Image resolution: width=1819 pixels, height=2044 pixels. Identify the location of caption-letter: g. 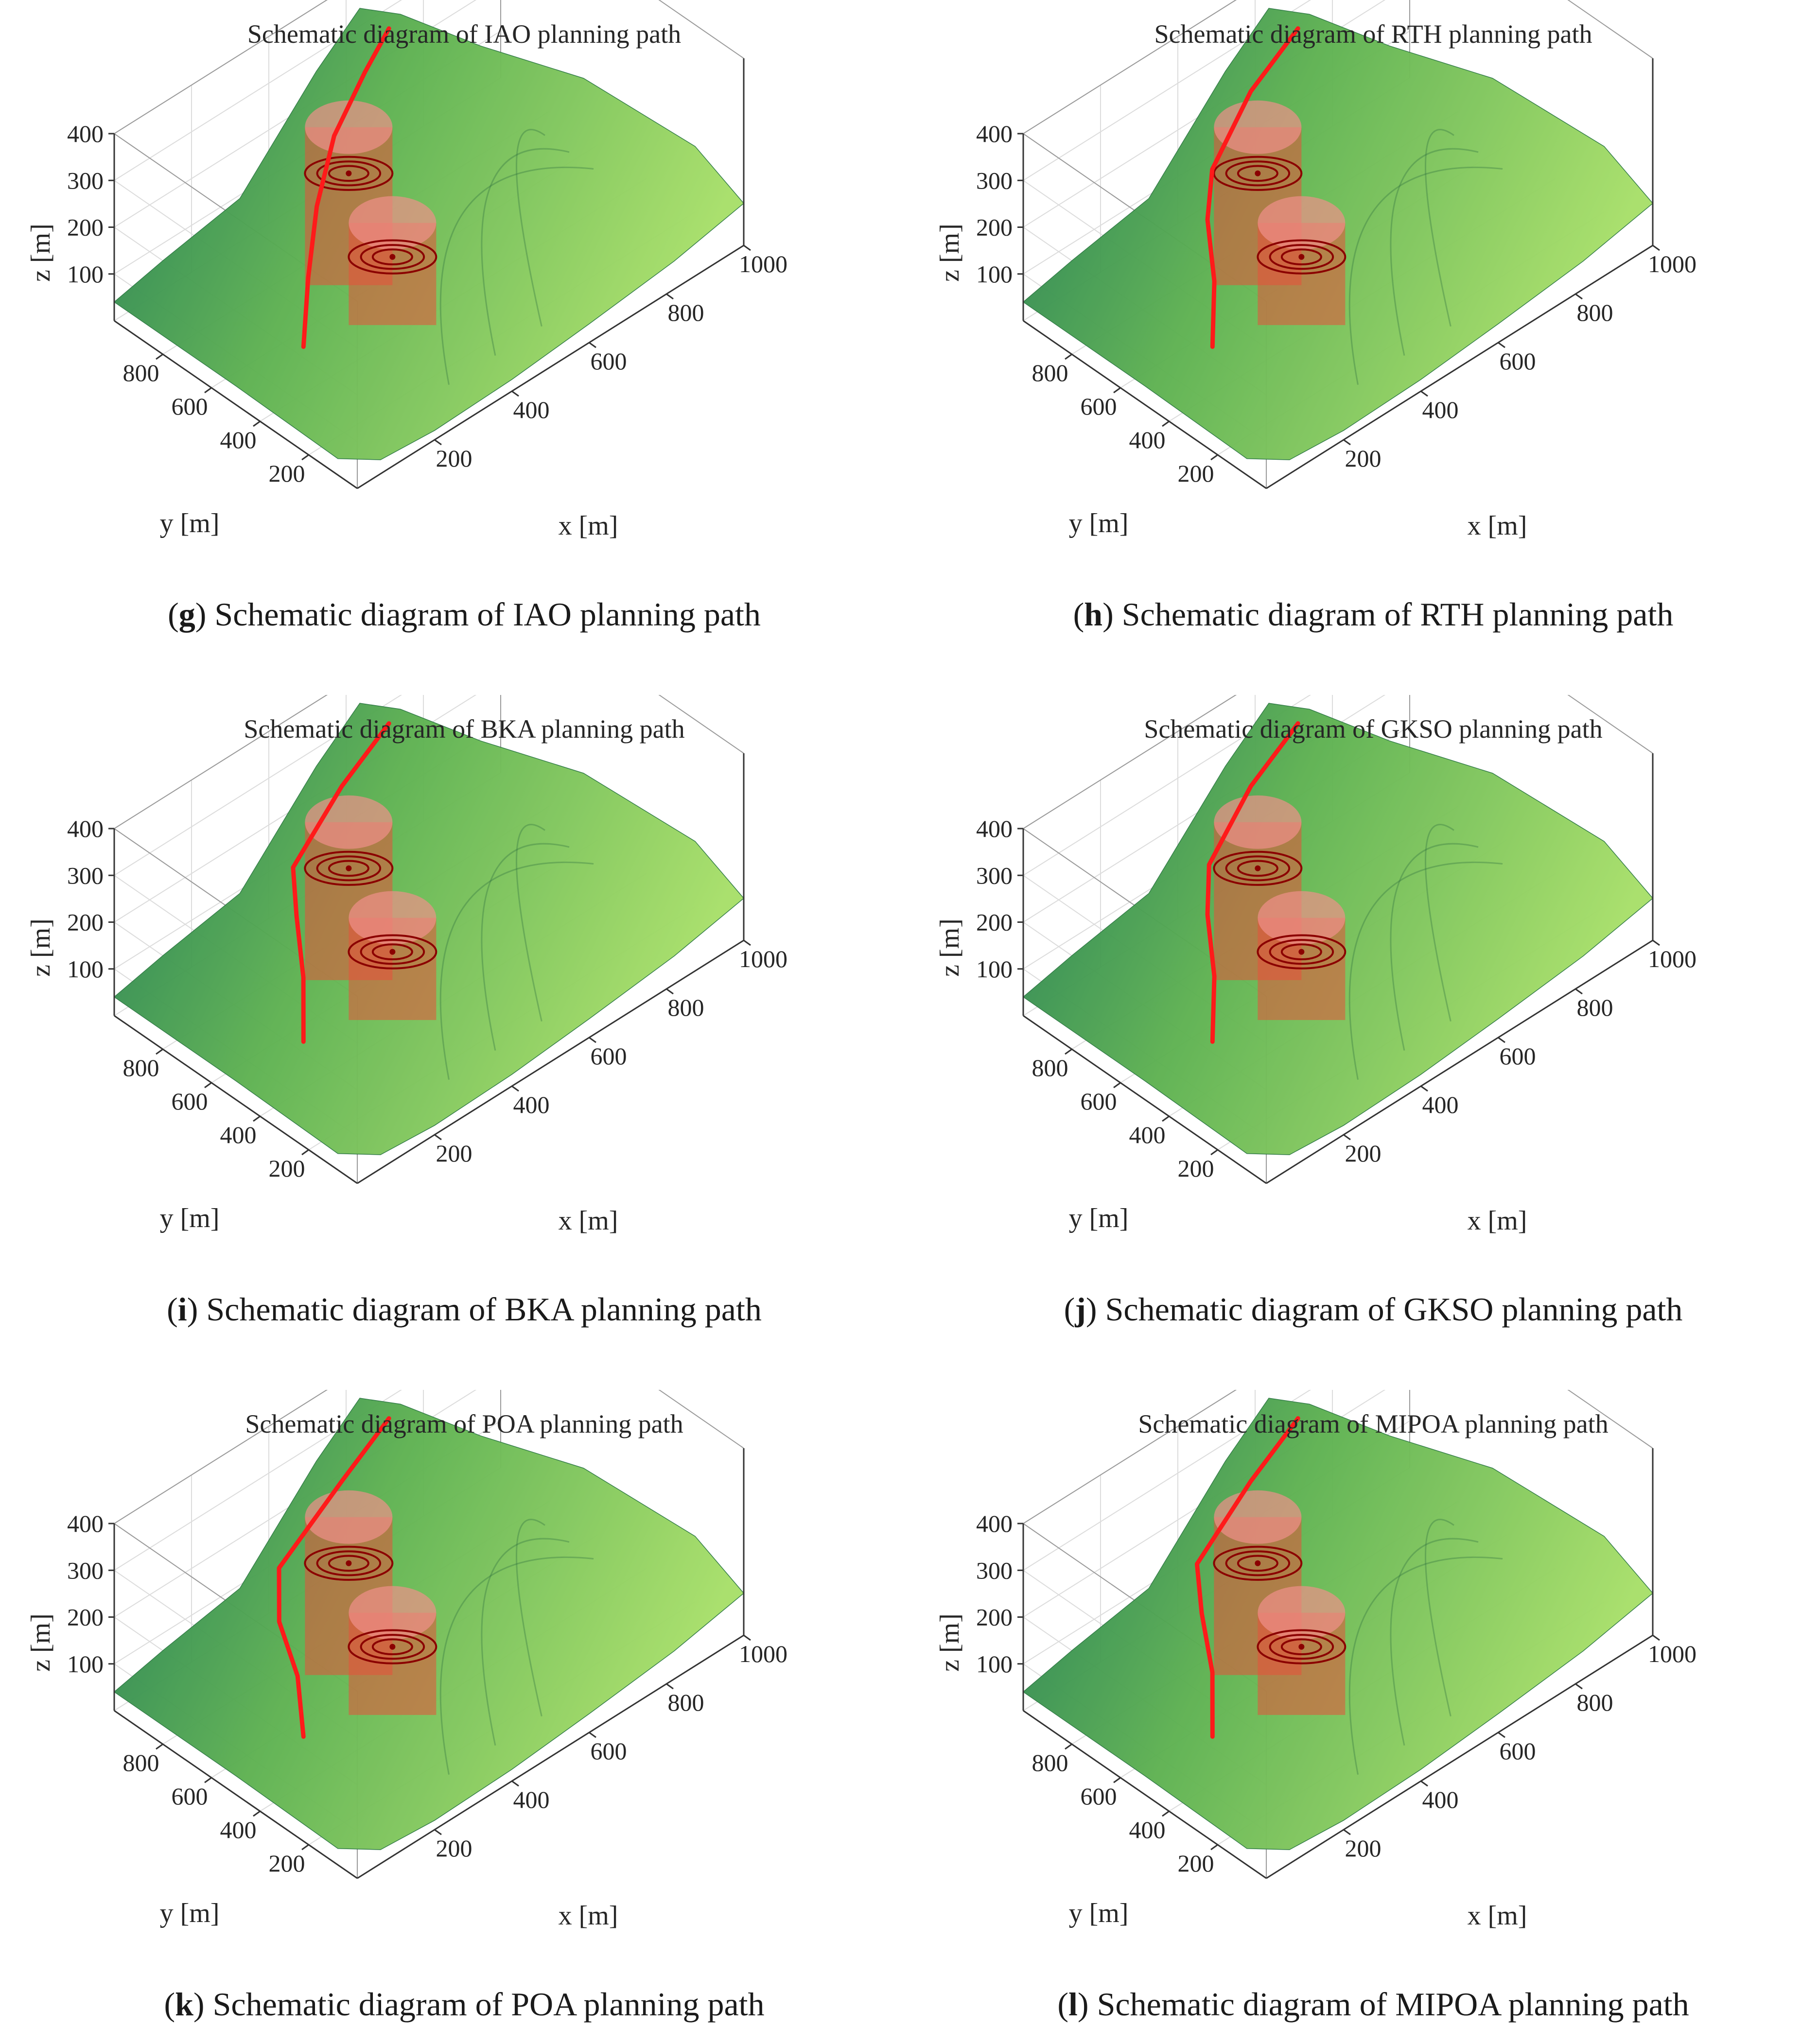
(186, 615).